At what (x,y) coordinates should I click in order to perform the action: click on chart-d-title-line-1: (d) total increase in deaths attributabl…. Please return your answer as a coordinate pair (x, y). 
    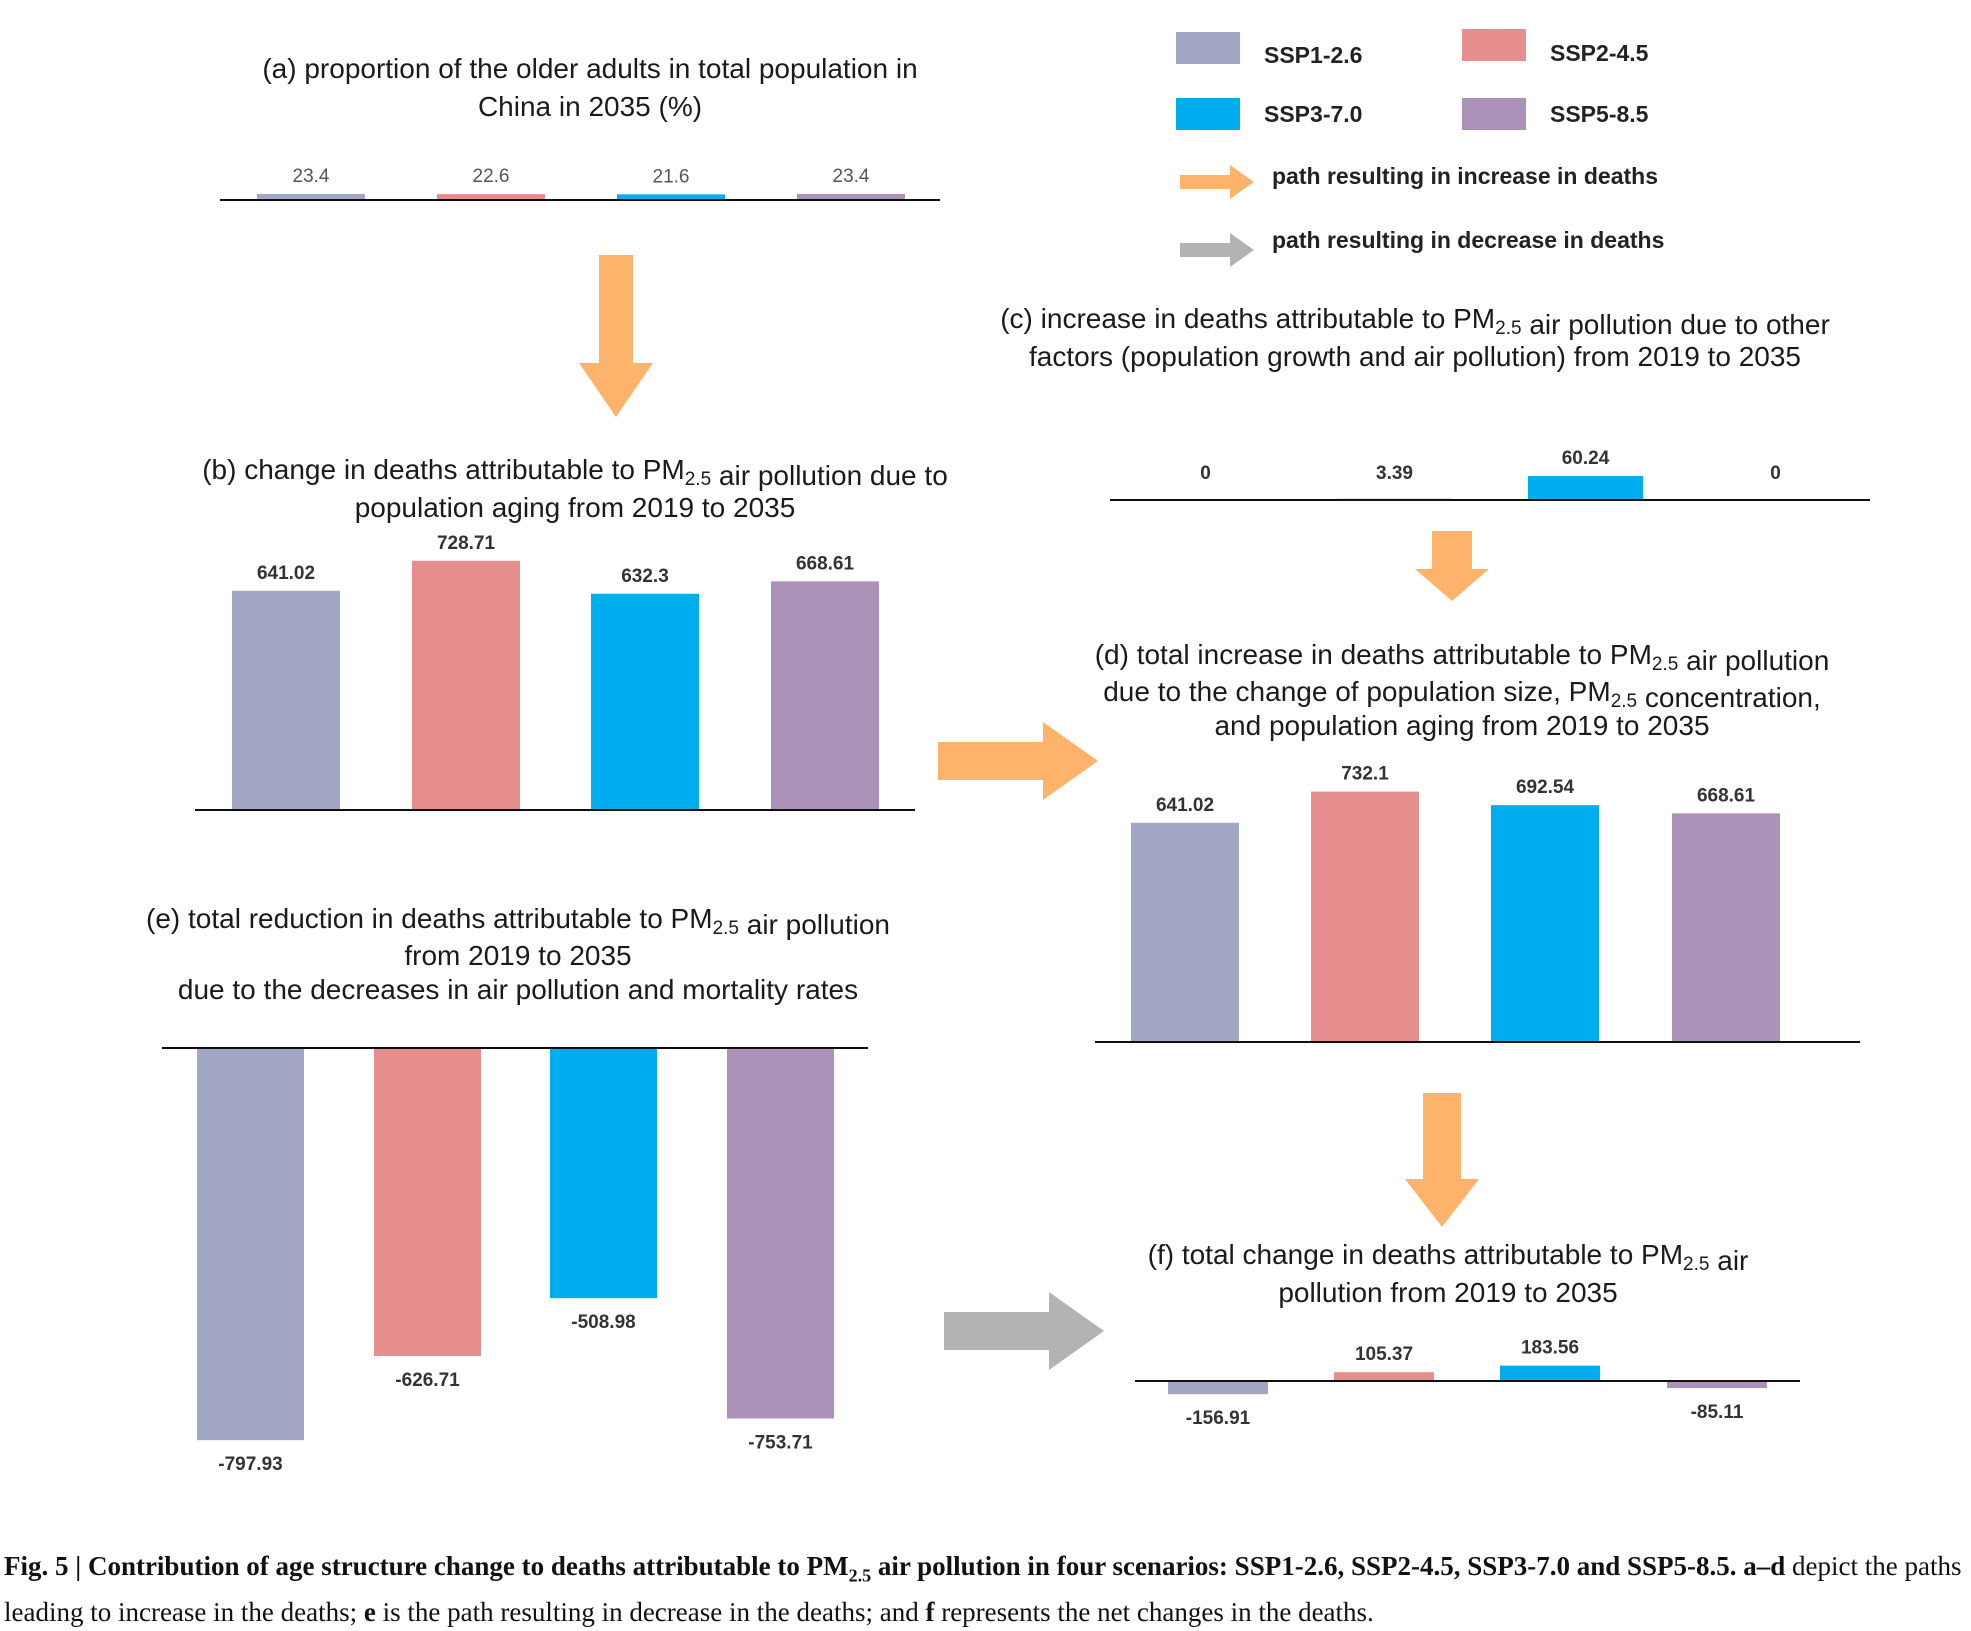
    Looking at the image, I should click on (1462, 657).